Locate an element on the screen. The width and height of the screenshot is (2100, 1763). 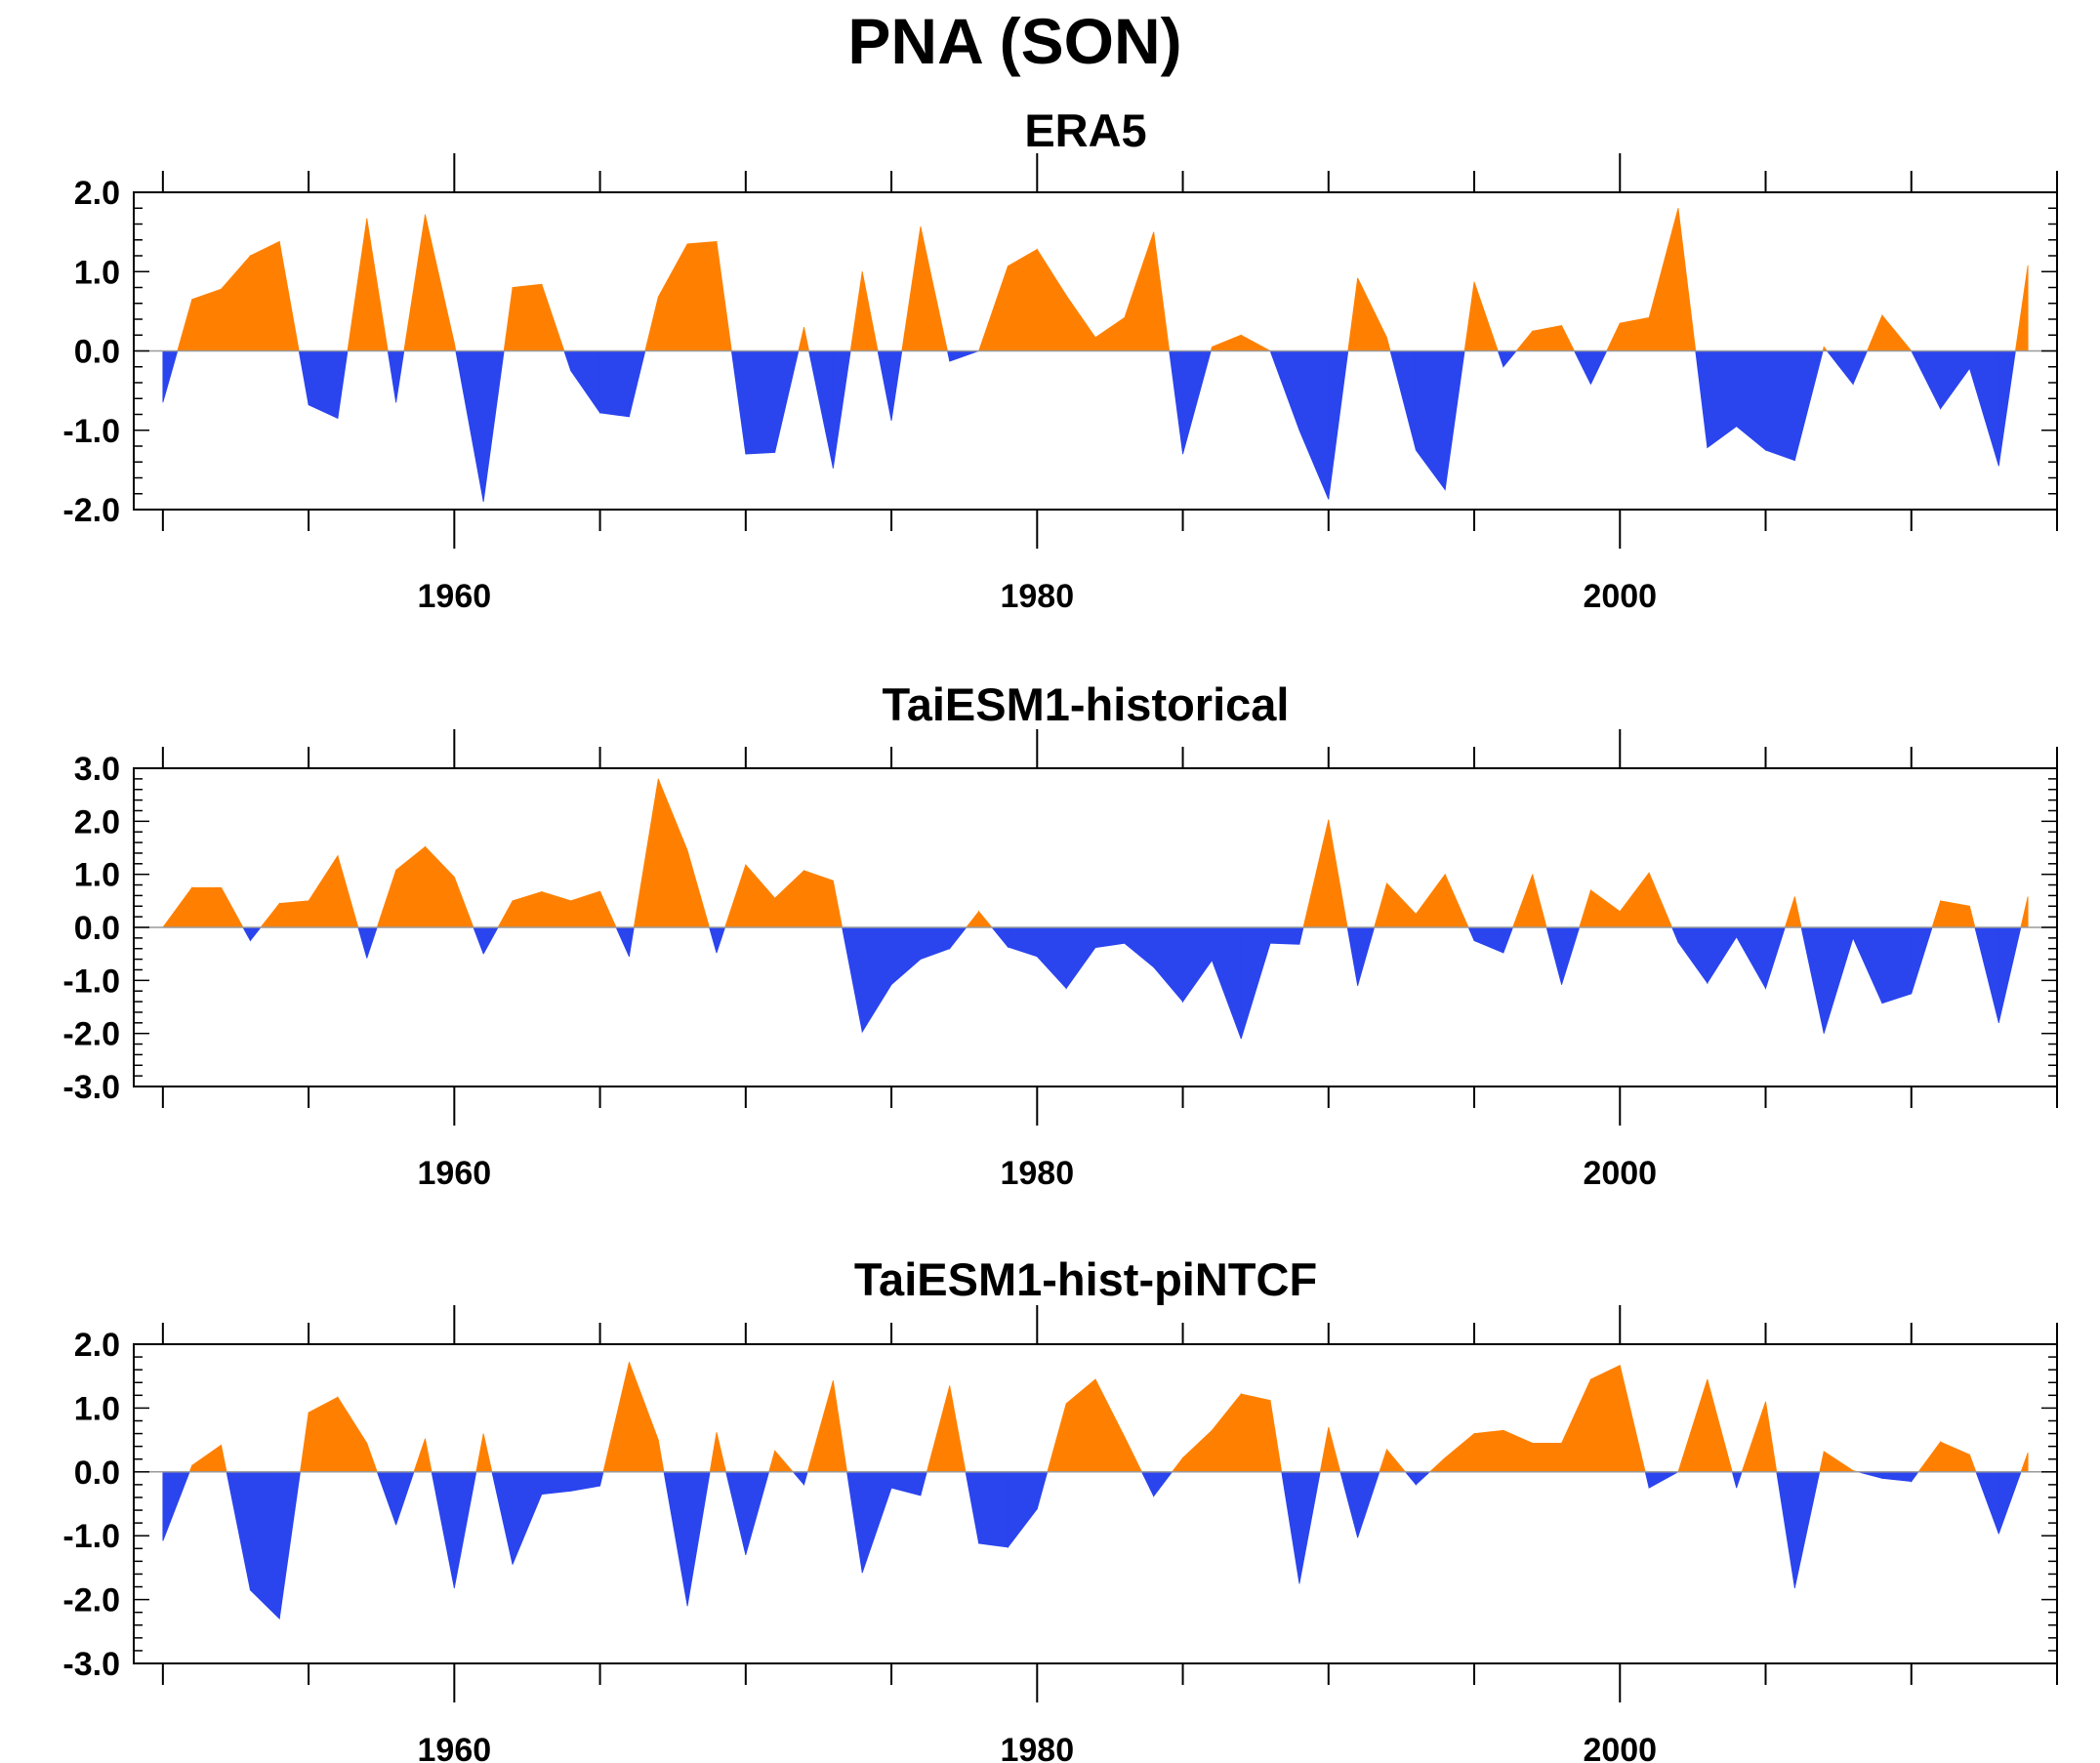
x-tick-label: 2000 is located at coordinates (1620, 596).